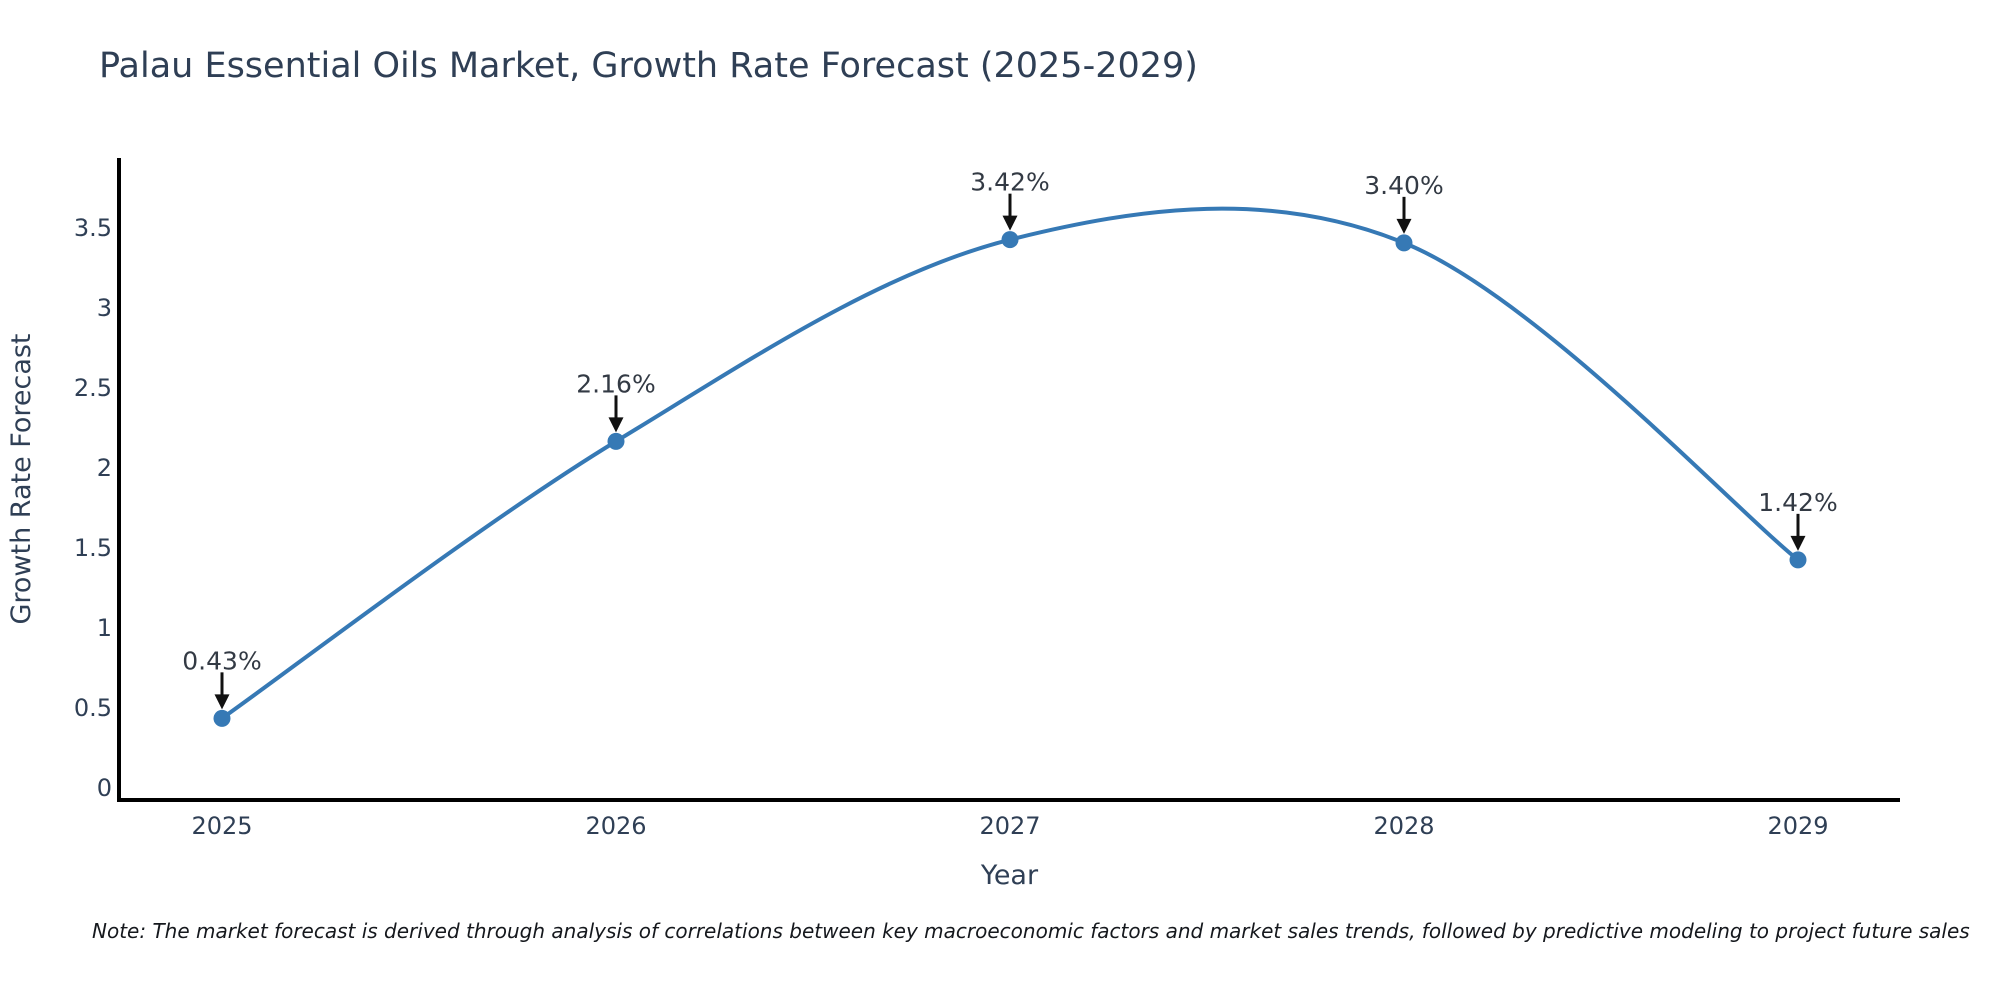 This screenshot has height=1000, width=2000. I want to click on y-tick-label: 0, so click(104, 788).